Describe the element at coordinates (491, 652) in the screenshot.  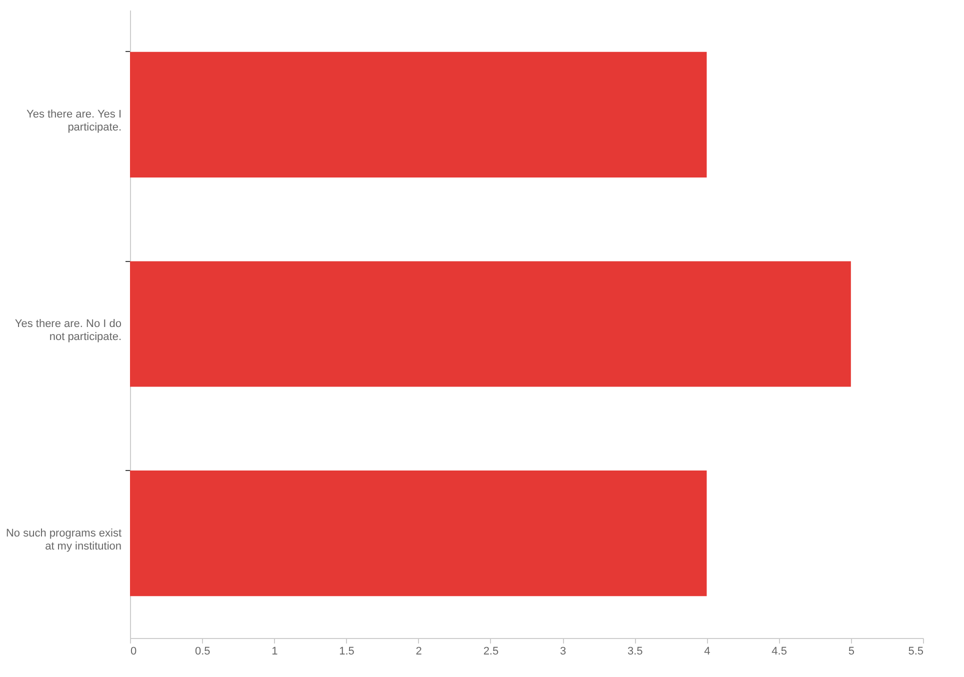
I see `x-tick-label: 2.5` at that location.